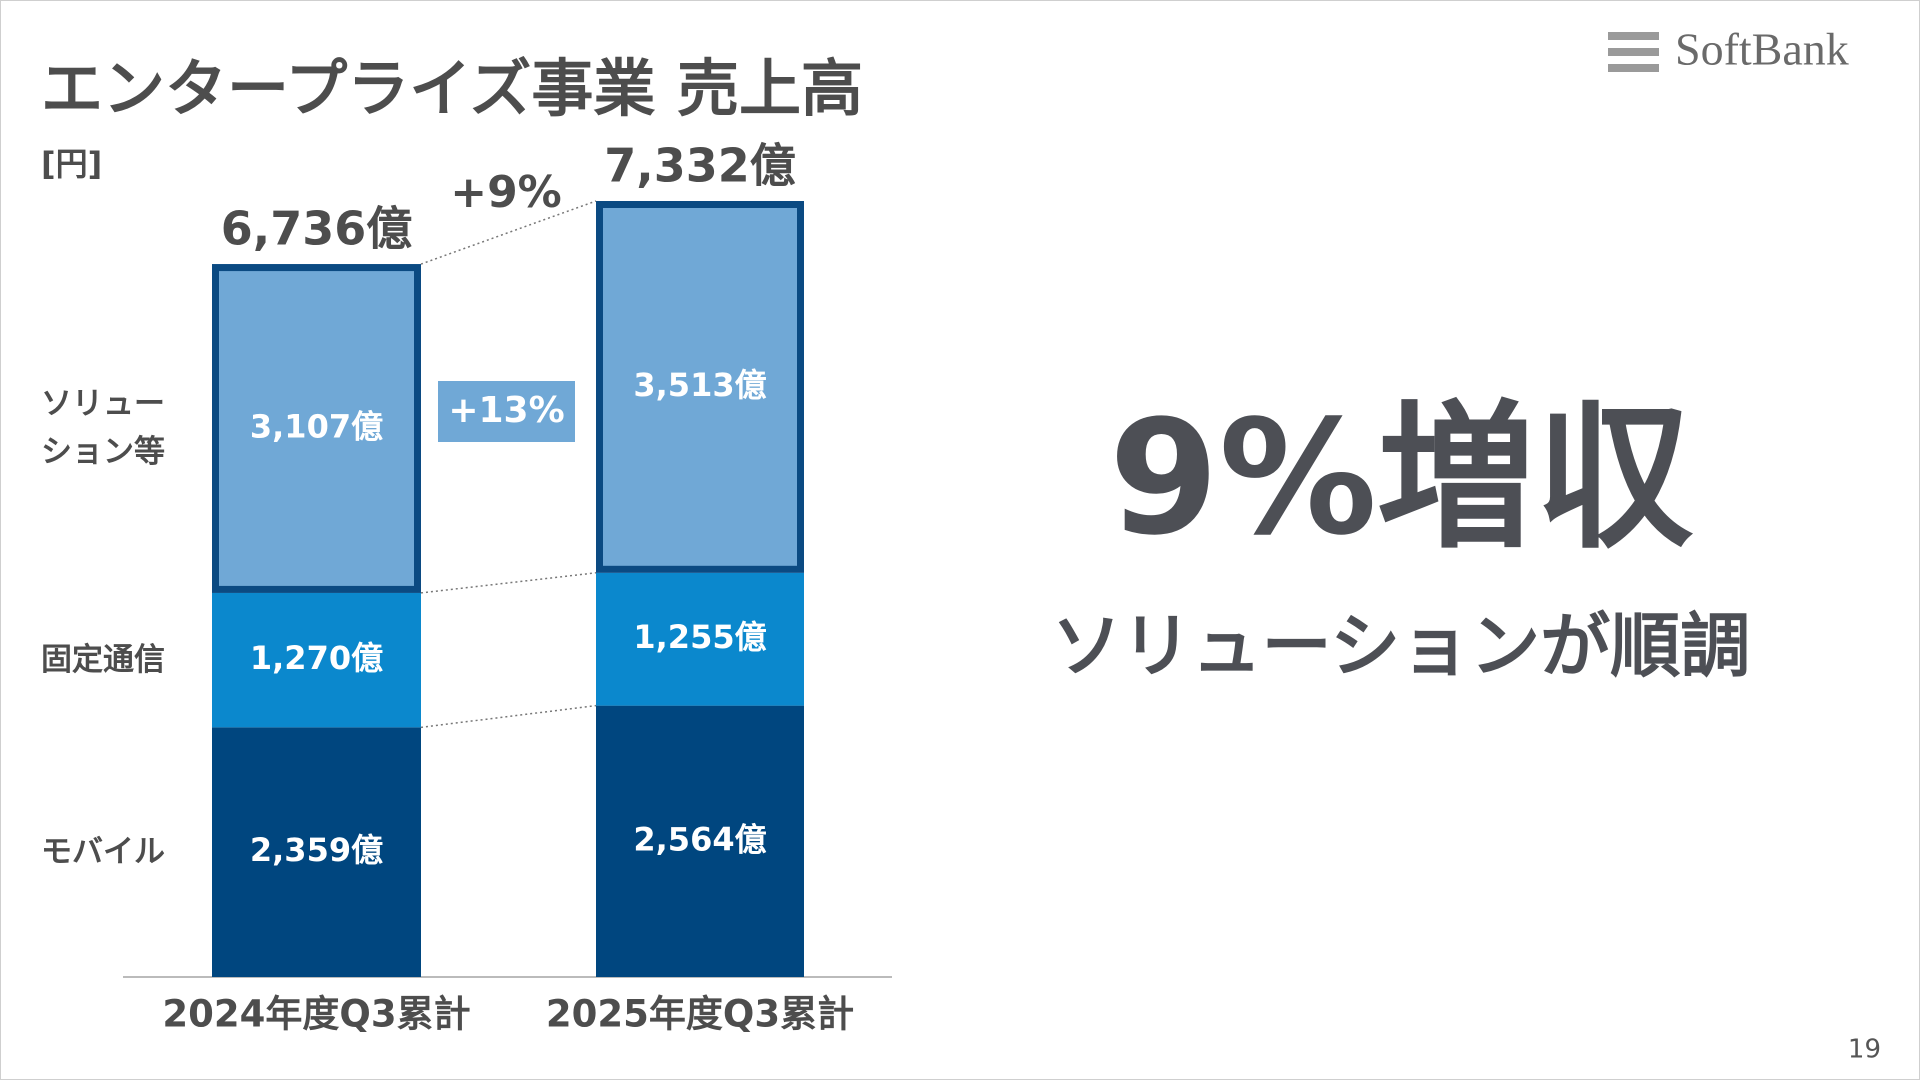 This screenshot has height=1080, width=1920. I want to click on annotation: +9%, so click(506, 192).